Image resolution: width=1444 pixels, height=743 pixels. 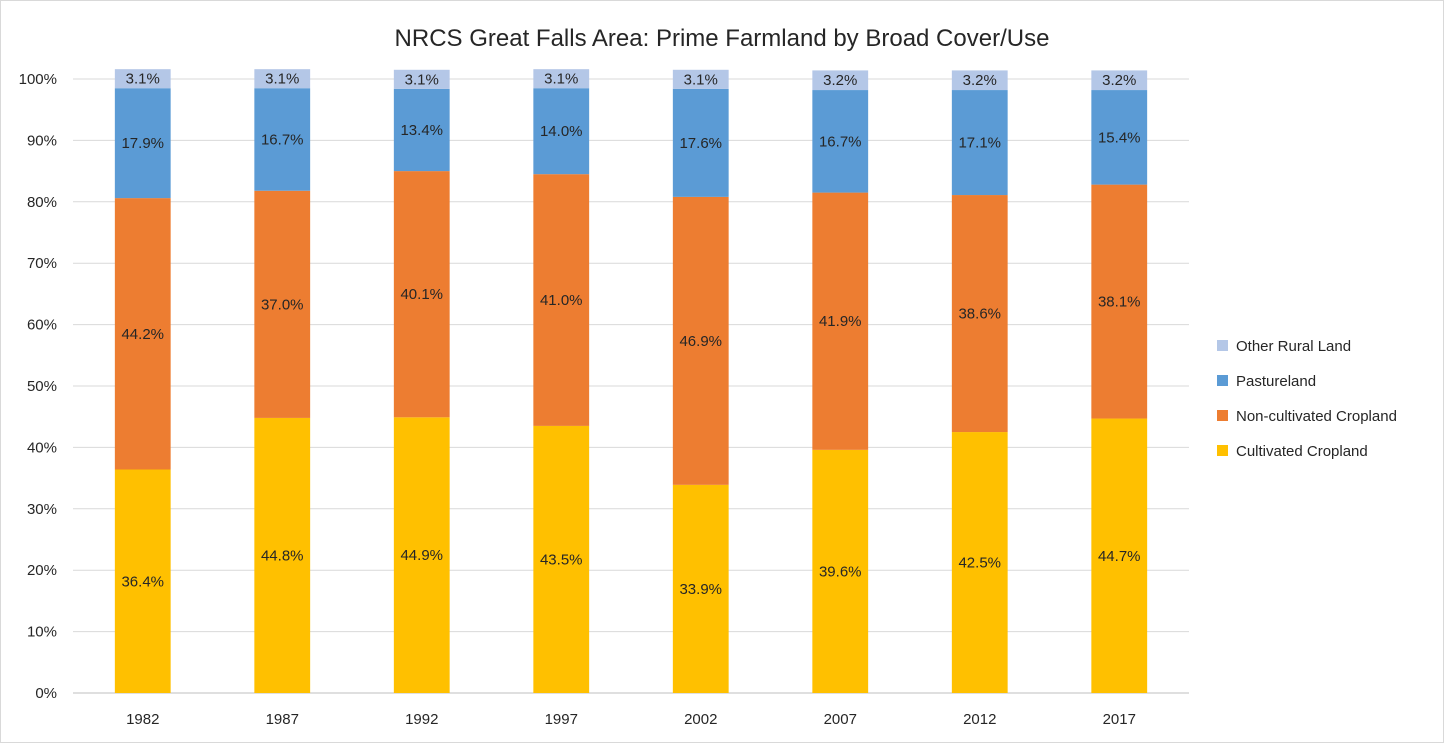 I want to click on y-tick-label: 90%, so click(x=42, y=140).